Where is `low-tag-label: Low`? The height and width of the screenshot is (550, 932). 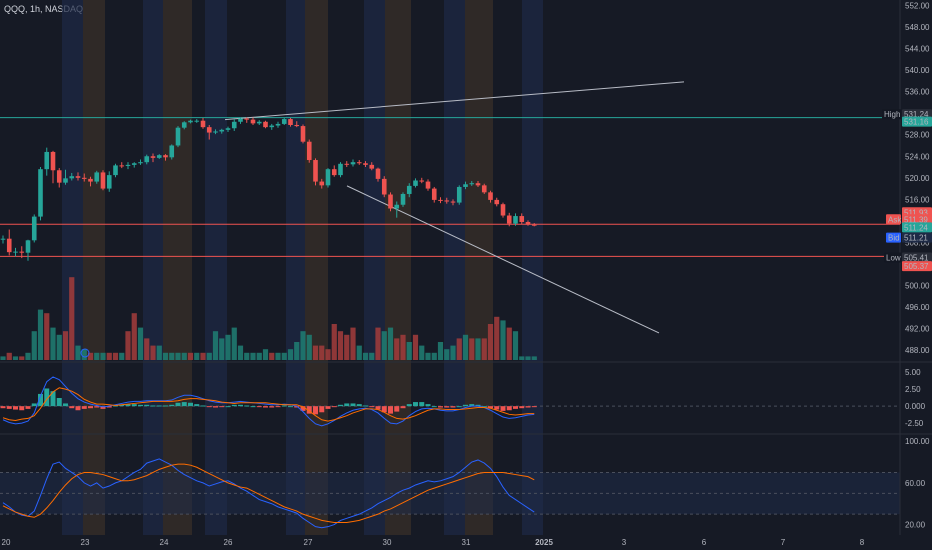
low-tag-label: Low is located at coordinates (893, 258).